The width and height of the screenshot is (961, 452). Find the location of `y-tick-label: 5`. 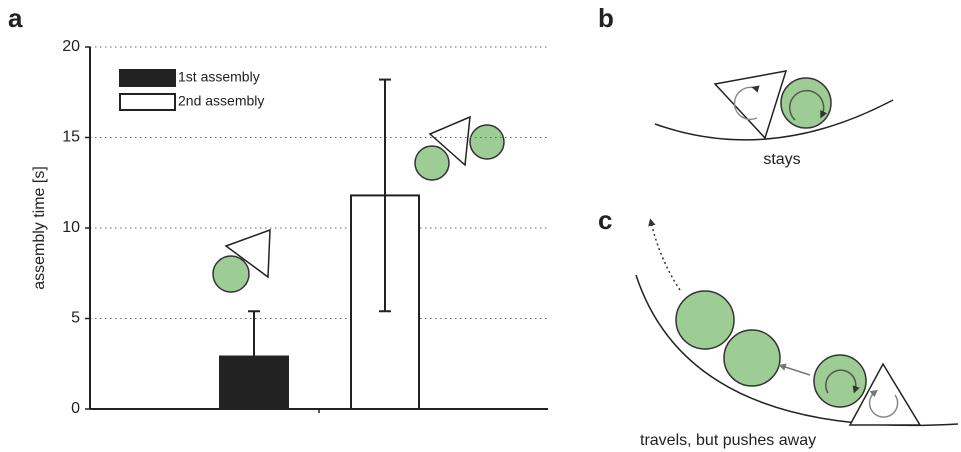

y-tick-label: 5 is located at coordinates (75, 318).